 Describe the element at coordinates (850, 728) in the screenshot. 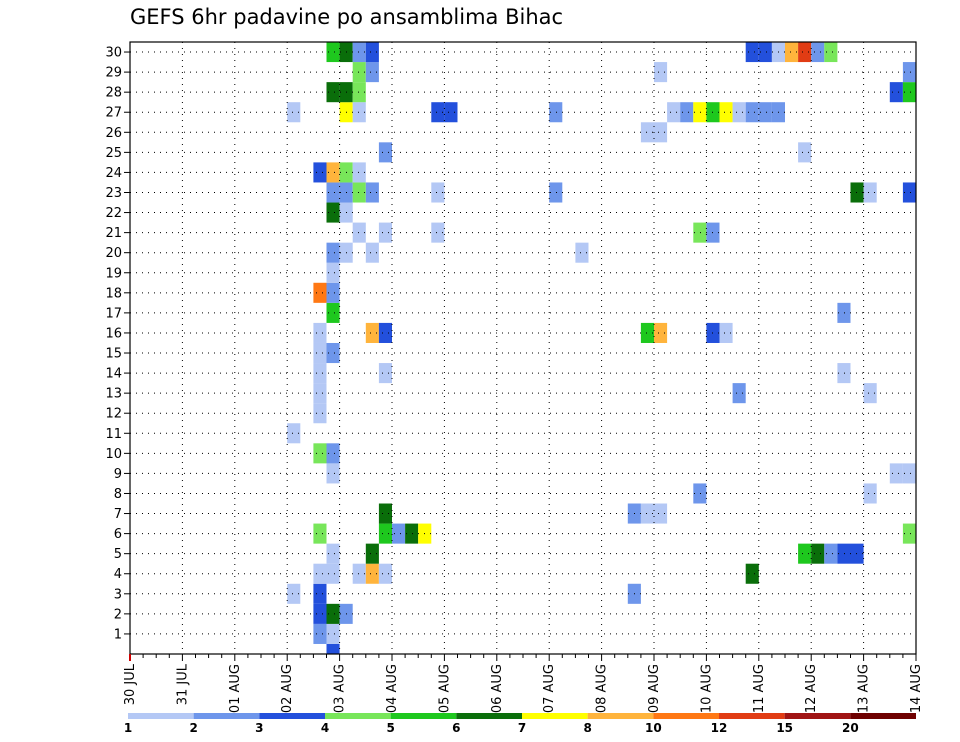

I see `colorbar-label: 20` at that location.